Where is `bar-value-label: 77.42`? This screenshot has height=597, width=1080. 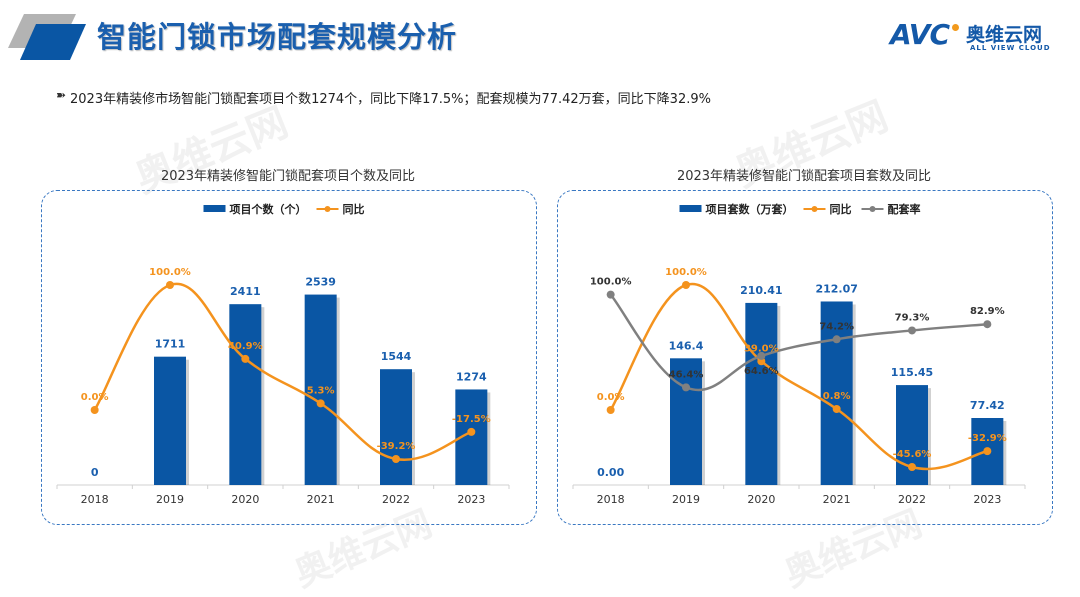
bar-value-label: 77.42 is located at coordinates (987, 405).